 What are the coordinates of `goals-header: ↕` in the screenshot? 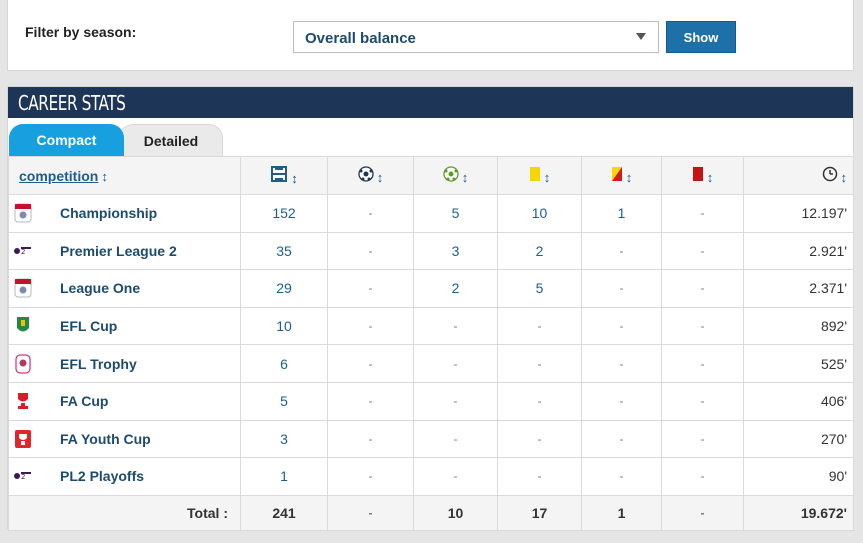 It's located at (370, 175).